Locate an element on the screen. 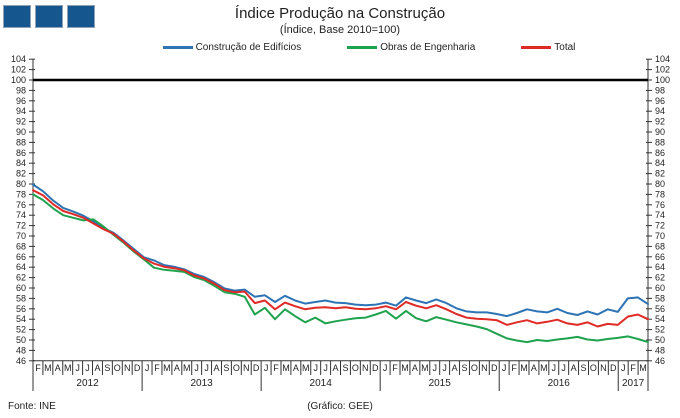 This screenshot has height=418, width=680. legend-item-label: Total is located at coordinates (565, 47).